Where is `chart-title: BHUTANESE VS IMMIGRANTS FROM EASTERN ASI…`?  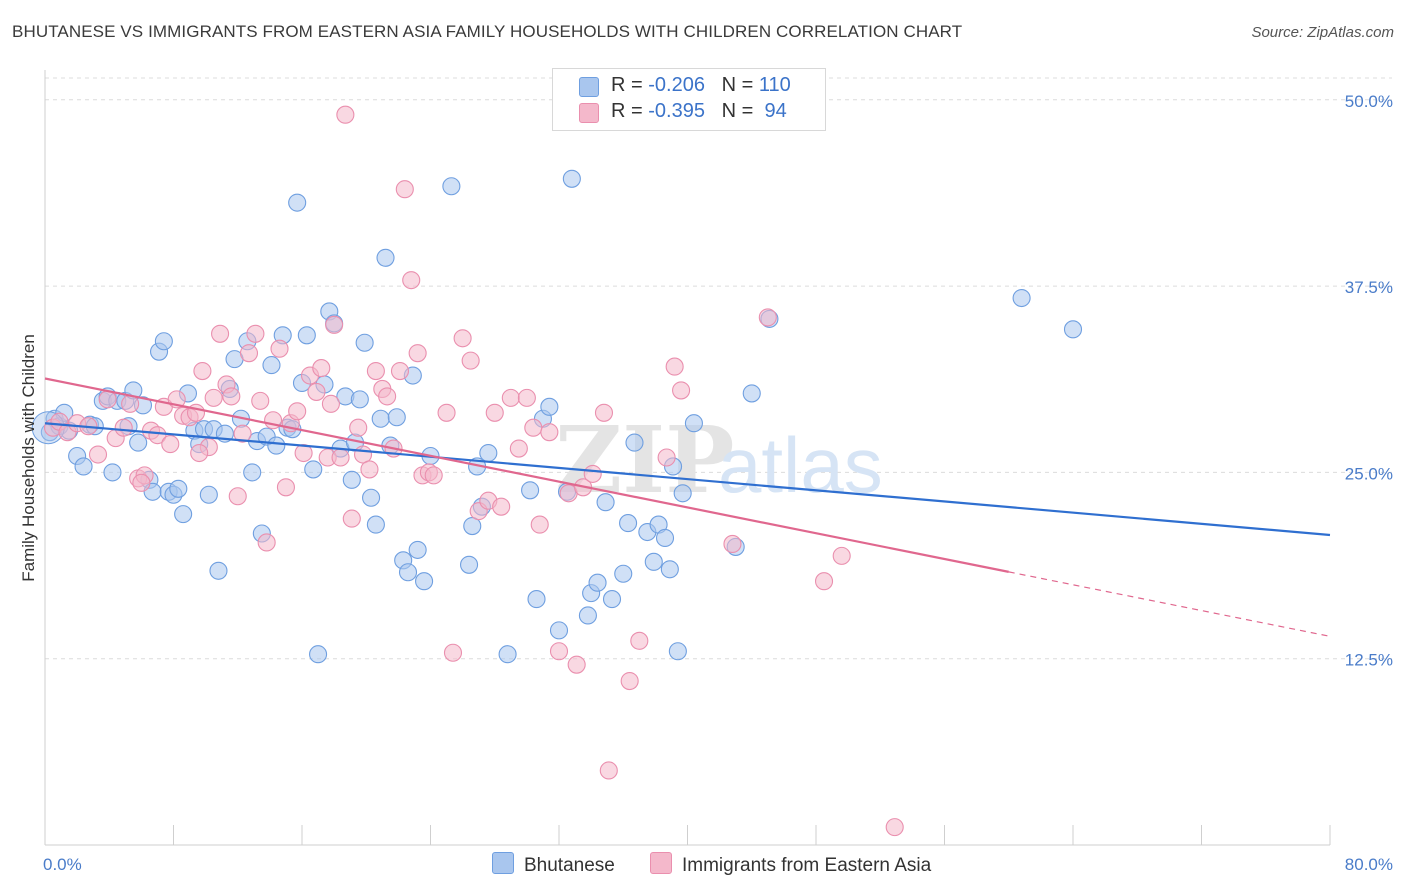 chart-title: BHUTANESE VS IMMIGRANTS FROM EASTERN ASI… is located at coordinates (487, 31).